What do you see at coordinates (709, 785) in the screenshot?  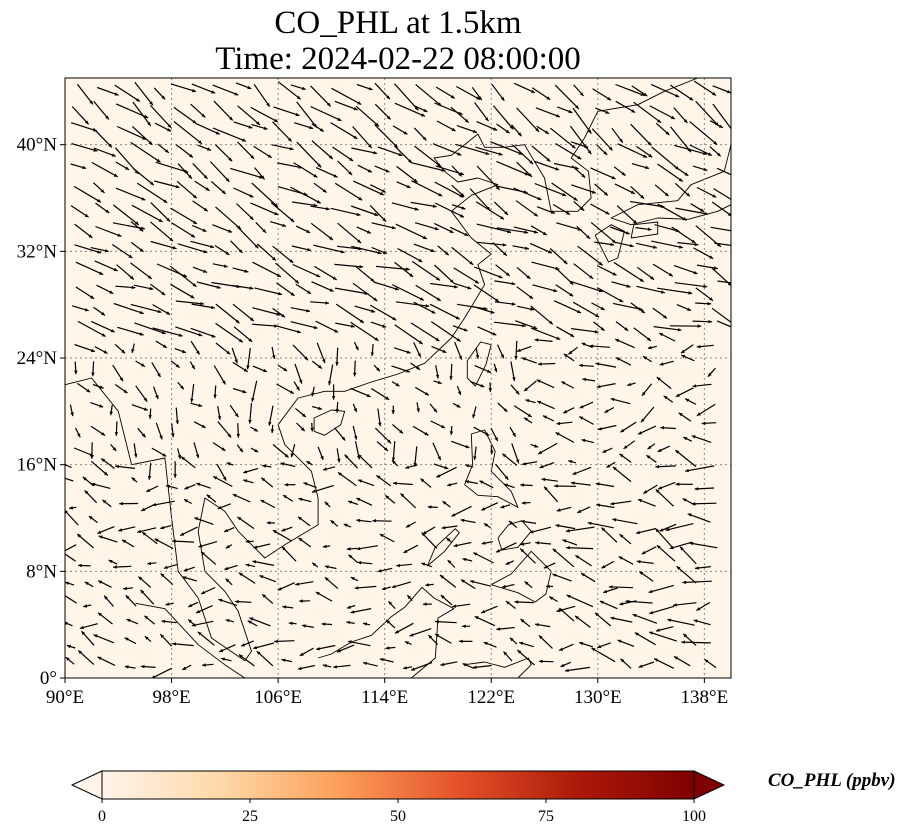 I see `colorbar-extend-high` at bounding box center [709, 785].